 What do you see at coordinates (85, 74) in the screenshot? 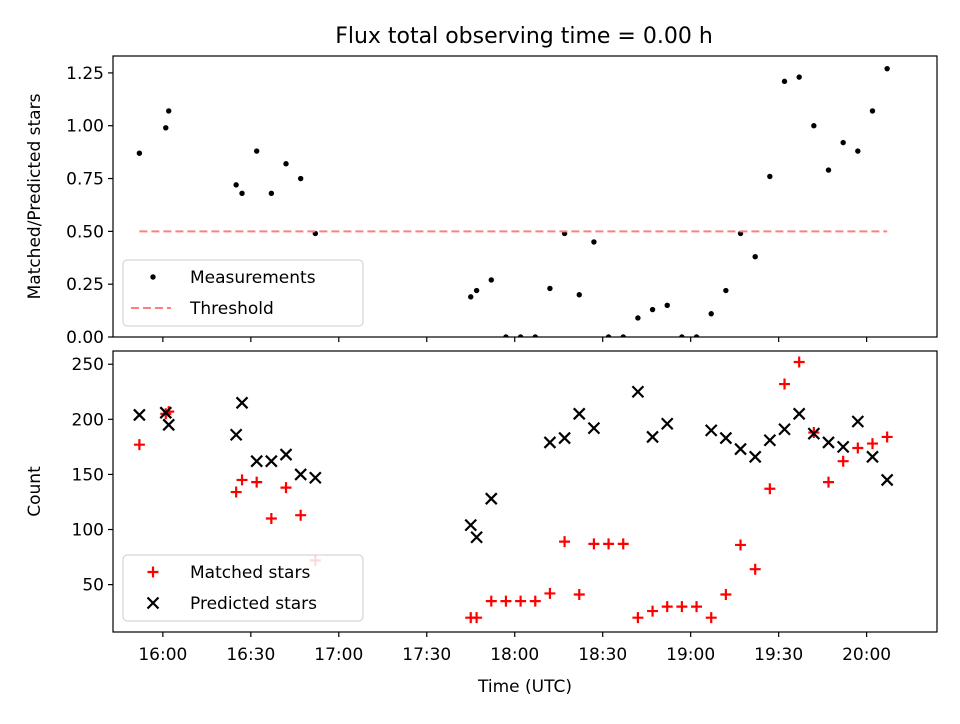
I see `y-tick-label: 1.25` at bounding box center [85, 74].